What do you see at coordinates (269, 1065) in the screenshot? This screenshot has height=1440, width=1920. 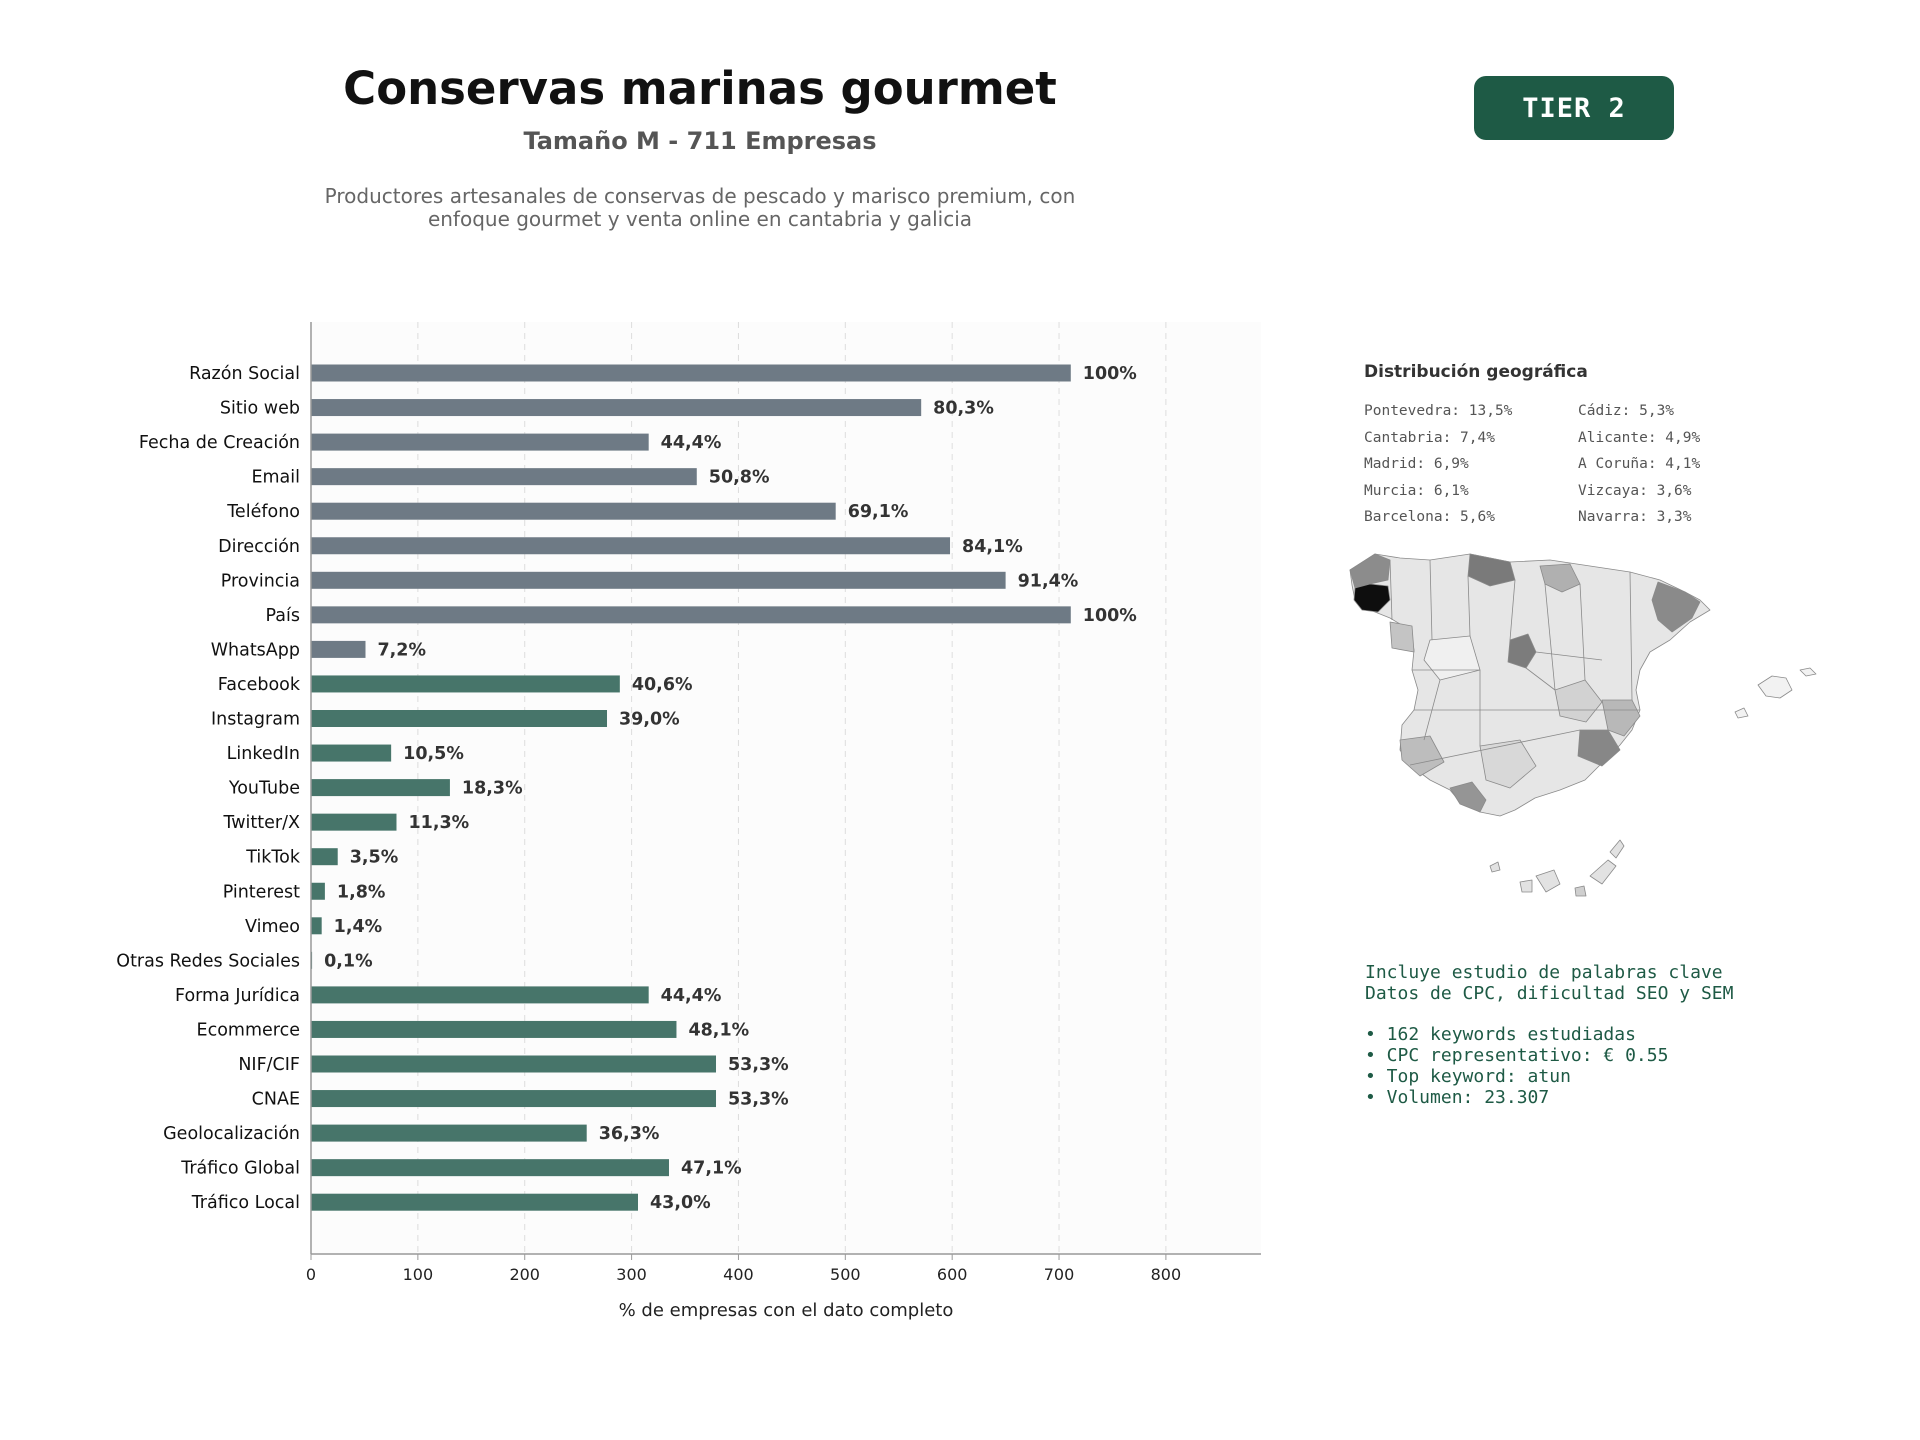 I see `y-tick-label: NIF/CIF` at bounding box center [269, 1065].